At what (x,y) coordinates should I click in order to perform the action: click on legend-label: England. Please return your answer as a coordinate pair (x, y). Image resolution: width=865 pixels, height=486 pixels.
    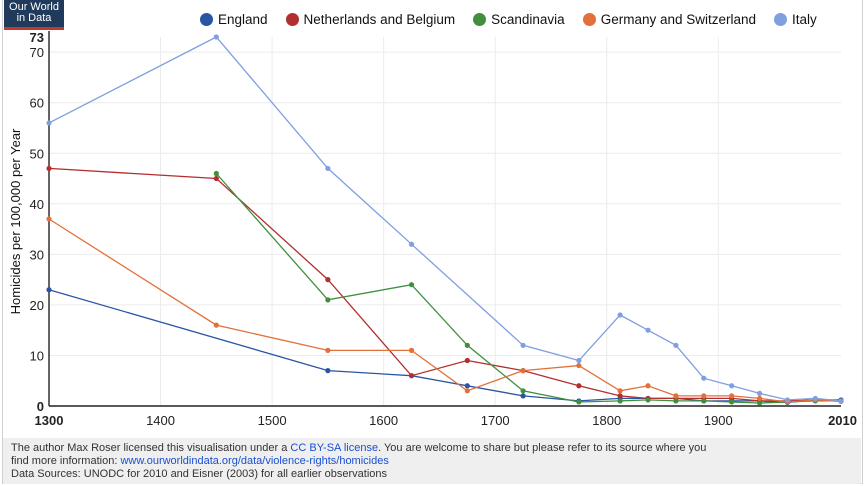
    Looking at the image, I should click on (243, 19).